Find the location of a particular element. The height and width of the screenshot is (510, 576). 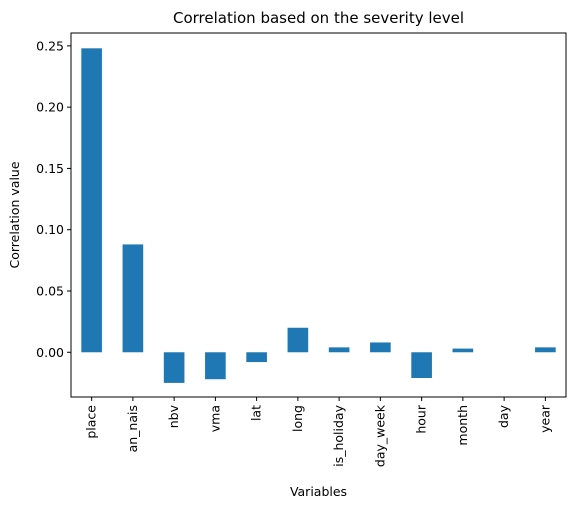

bar-long is located at coordinates (298, 340).